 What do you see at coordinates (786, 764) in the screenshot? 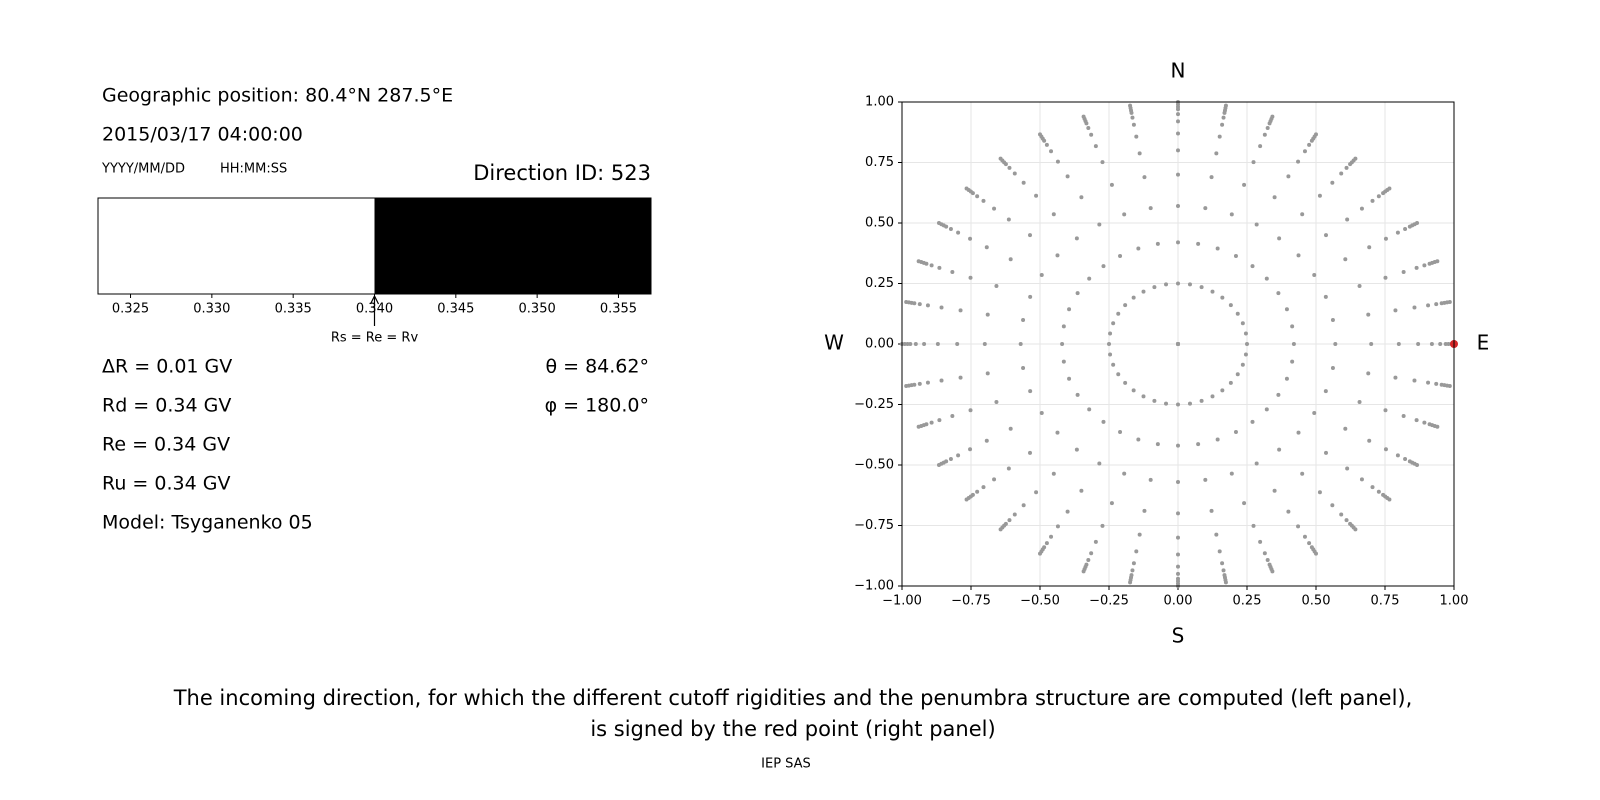
I see `footer: IEP SAS` at bounding box center [786, 764].